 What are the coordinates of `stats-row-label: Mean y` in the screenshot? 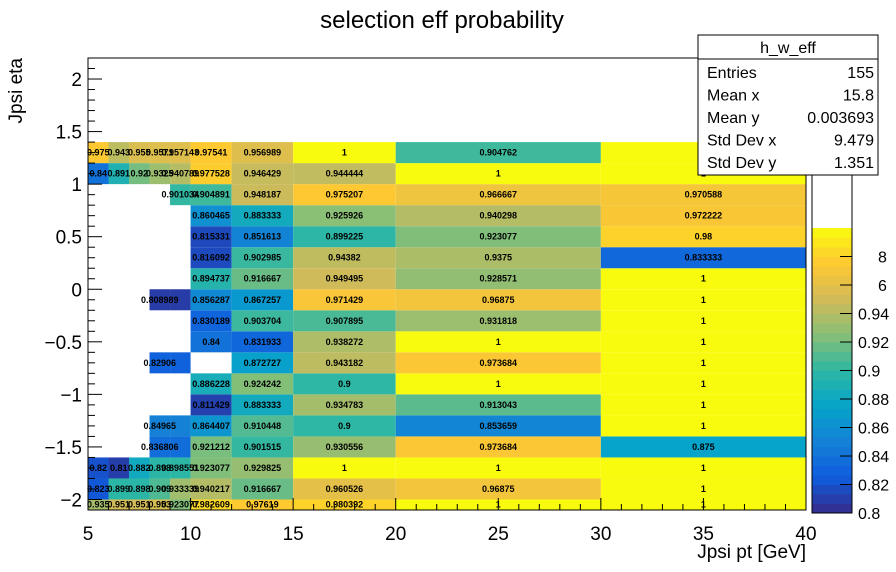 It's located at (733, 118).